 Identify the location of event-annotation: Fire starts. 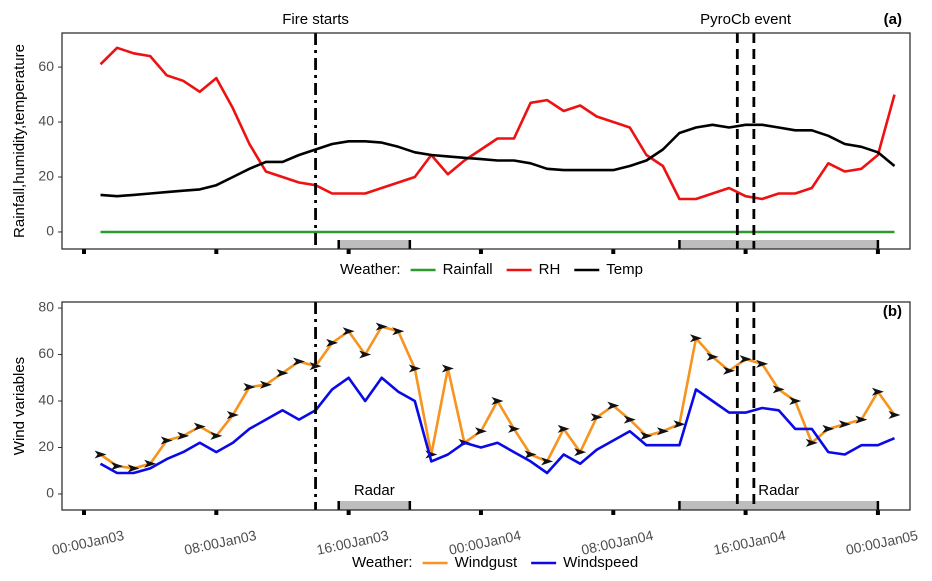
(315, 19).